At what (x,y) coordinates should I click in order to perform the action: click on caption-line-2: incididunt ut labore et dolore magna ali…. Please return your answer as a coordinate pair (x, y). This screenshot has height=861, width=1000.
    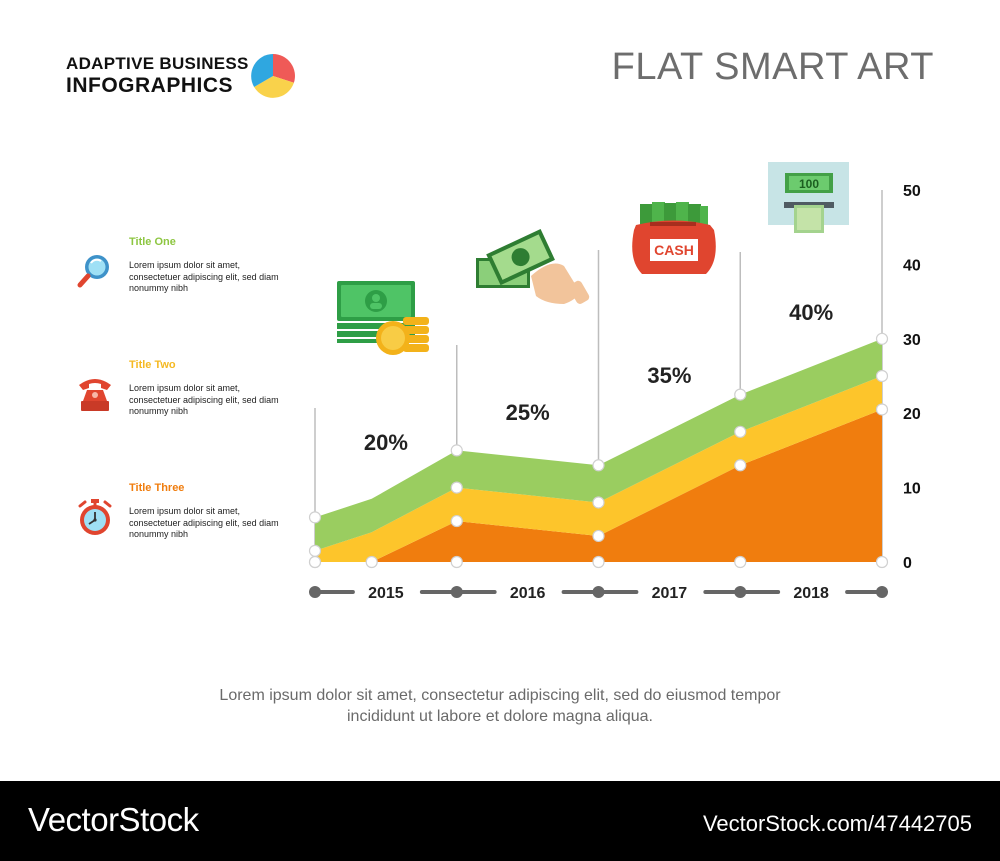
    Looking at the image, I should click on (500, 716).